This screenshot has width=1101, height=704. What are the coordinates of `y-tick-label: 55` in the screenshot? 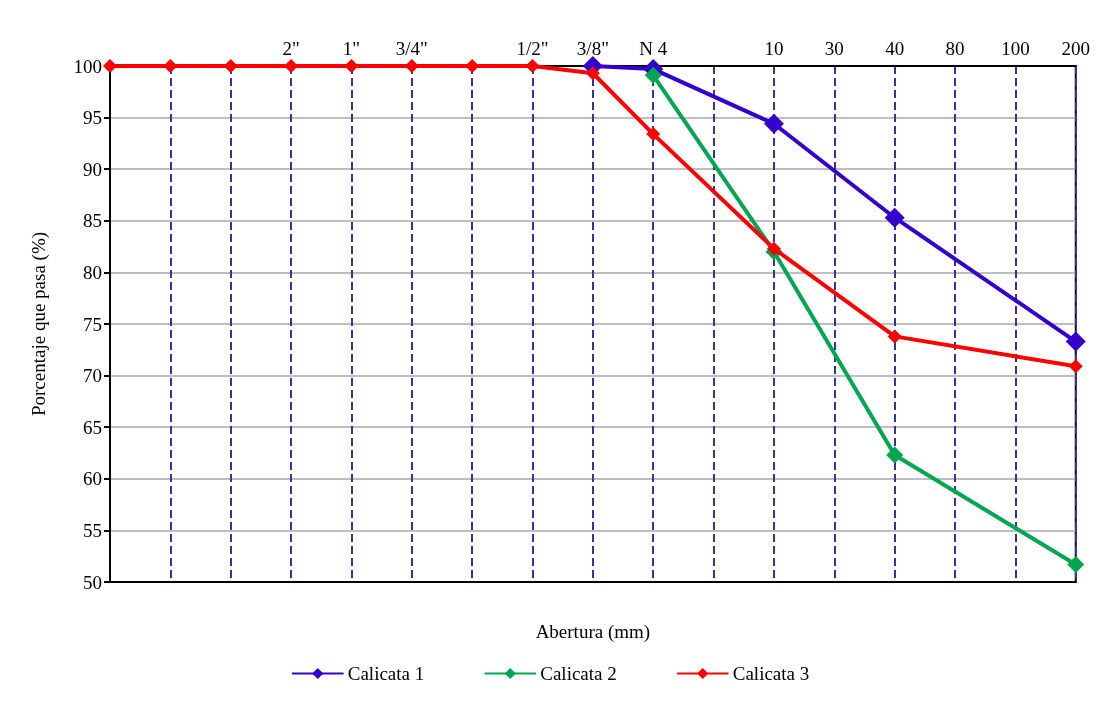 It's located at (92, 530).